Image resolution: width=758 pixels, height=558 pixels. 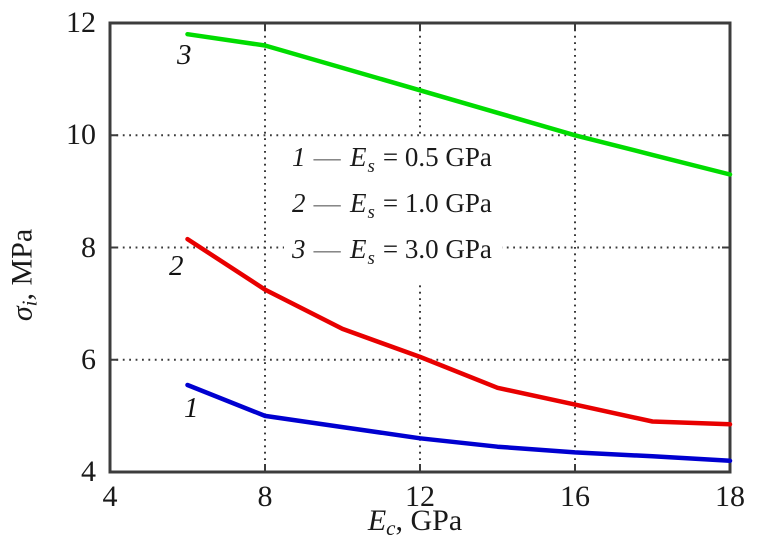 I want to click on x-axis-unit: , GPa, so click(x=429, y=520).